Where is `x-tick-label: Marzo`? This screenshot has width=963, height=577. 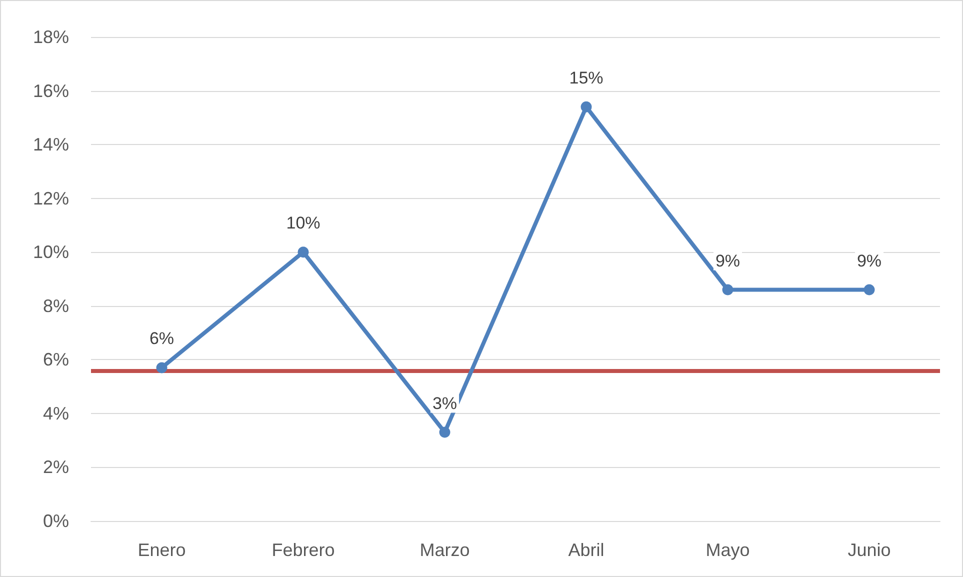
x-tick-label: Marzo is located at coordinates (445, 550).